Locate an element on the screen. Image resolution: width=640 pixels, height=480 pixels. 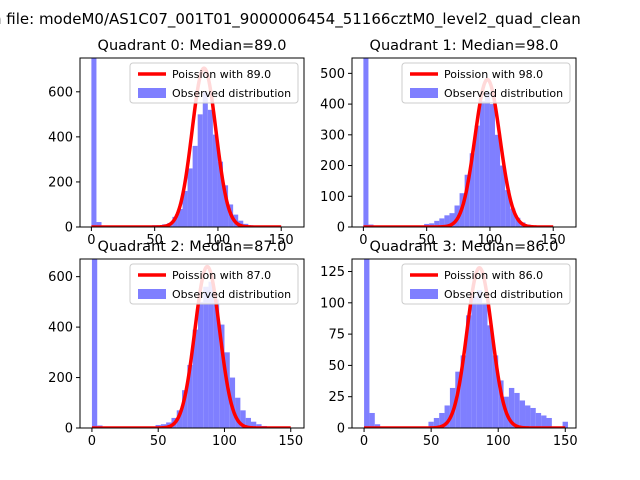
y-tick-label: 100 is located at coordinates (332, 303).